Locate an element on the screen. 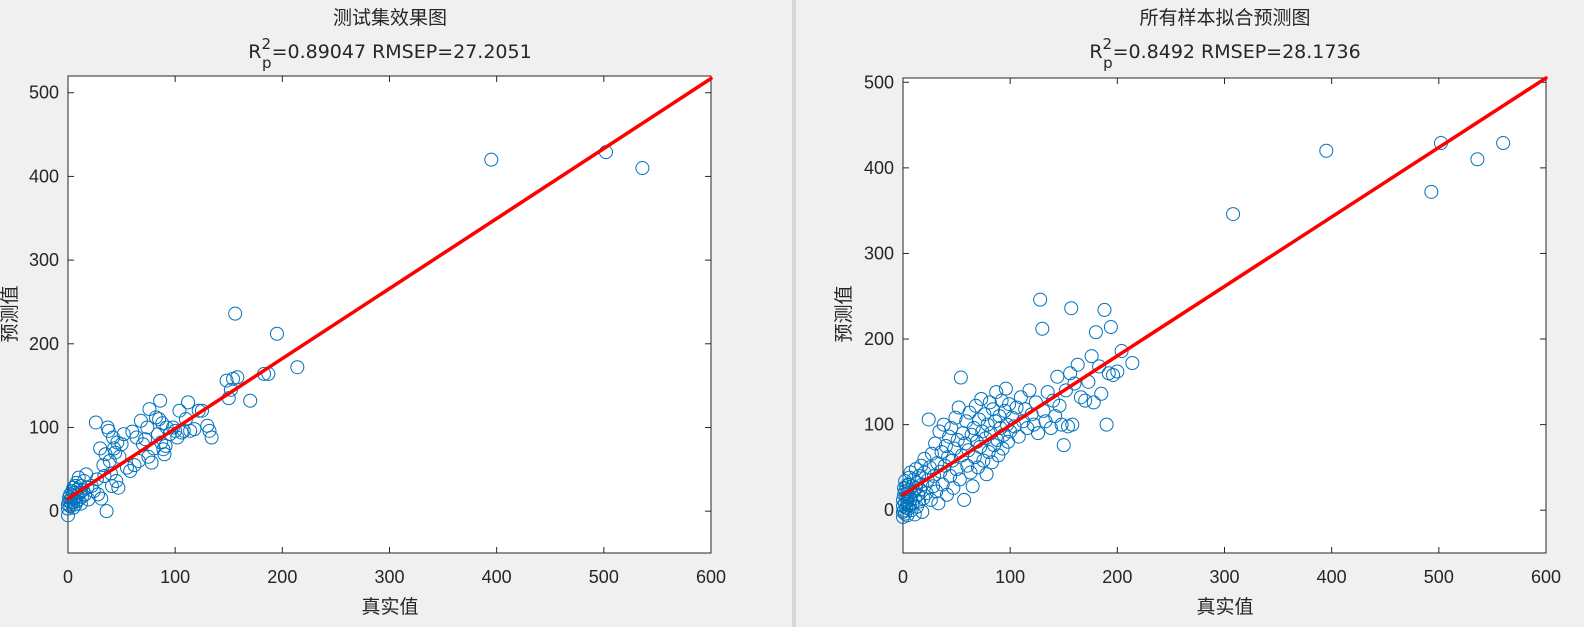 The image size is (1584, 627). chart-title: 测试集效果图 is located at coordinates (390, 18).